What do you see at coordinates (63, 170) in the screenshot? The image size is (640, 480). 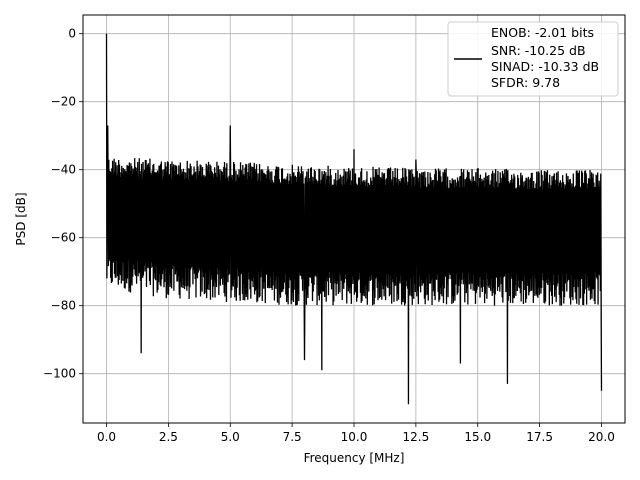 I see `y-tick-label: −40` at bounding box center [63, 170].